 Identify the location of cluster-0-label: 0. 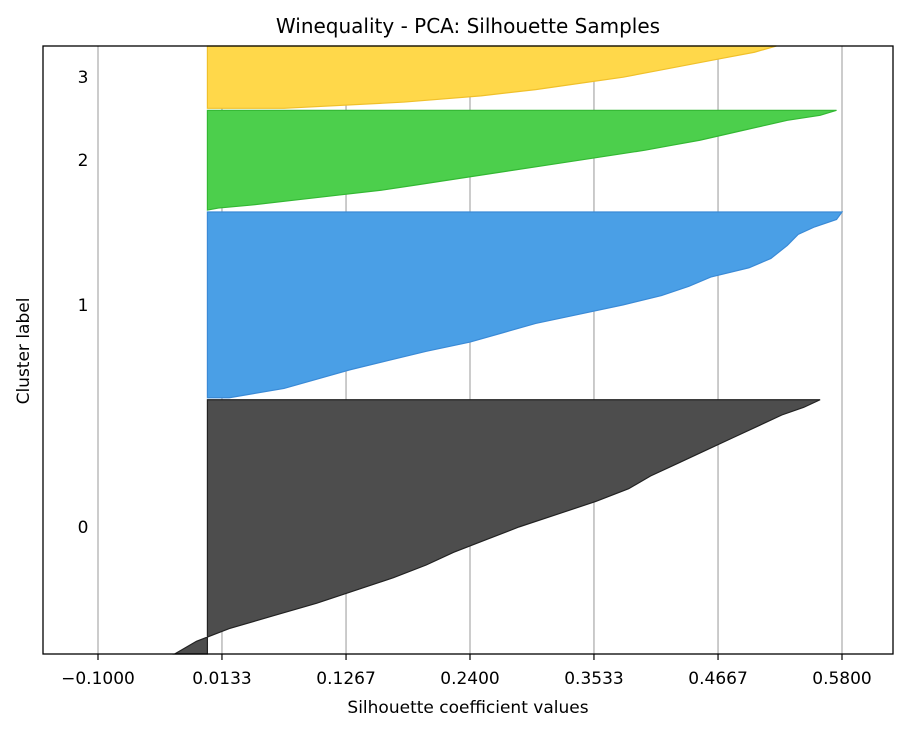
(83, 528).